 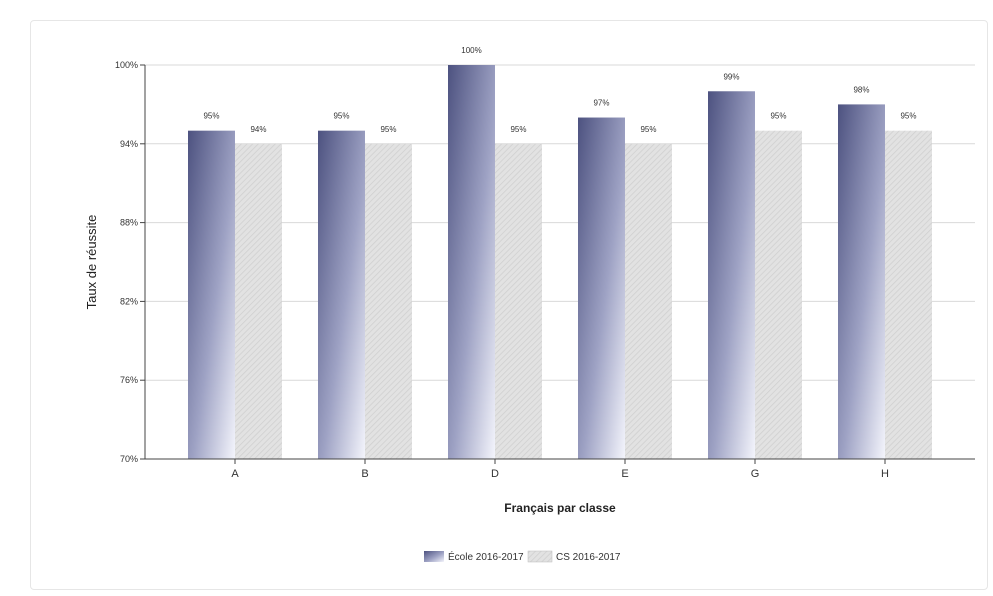 I want to click on legend-label-school: École 2016-2017, so click(x=486, y=556).